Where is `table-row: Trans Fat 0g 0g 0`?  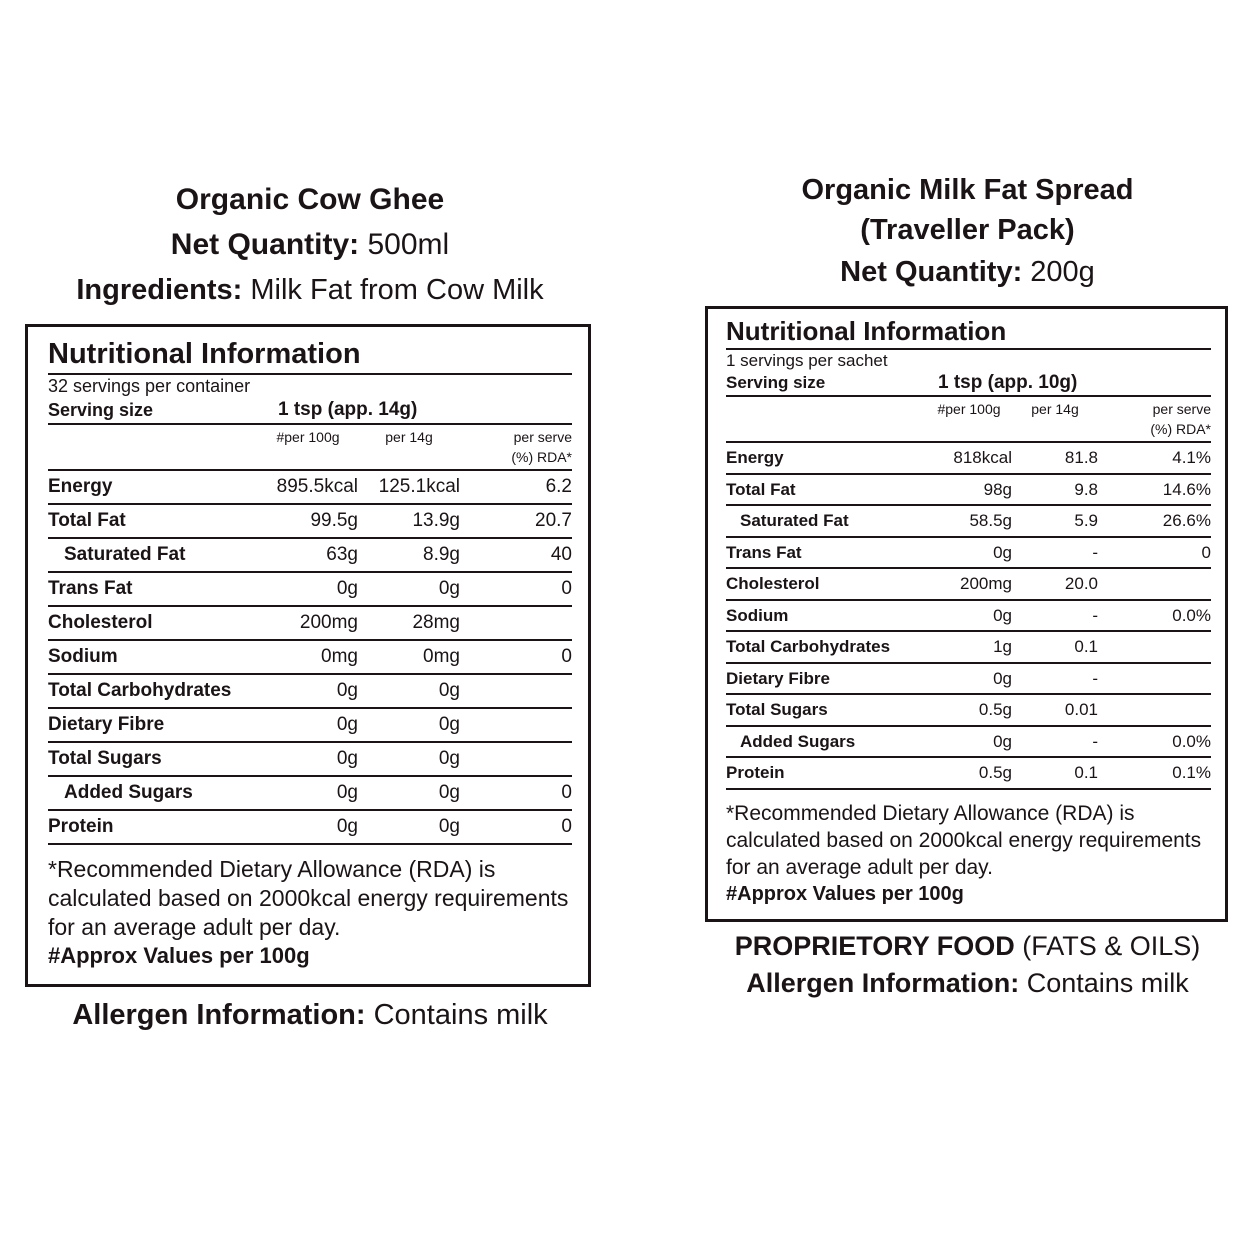 table-row: Trans Fat 0g 0g 0 is located at coordinates (310, 589).